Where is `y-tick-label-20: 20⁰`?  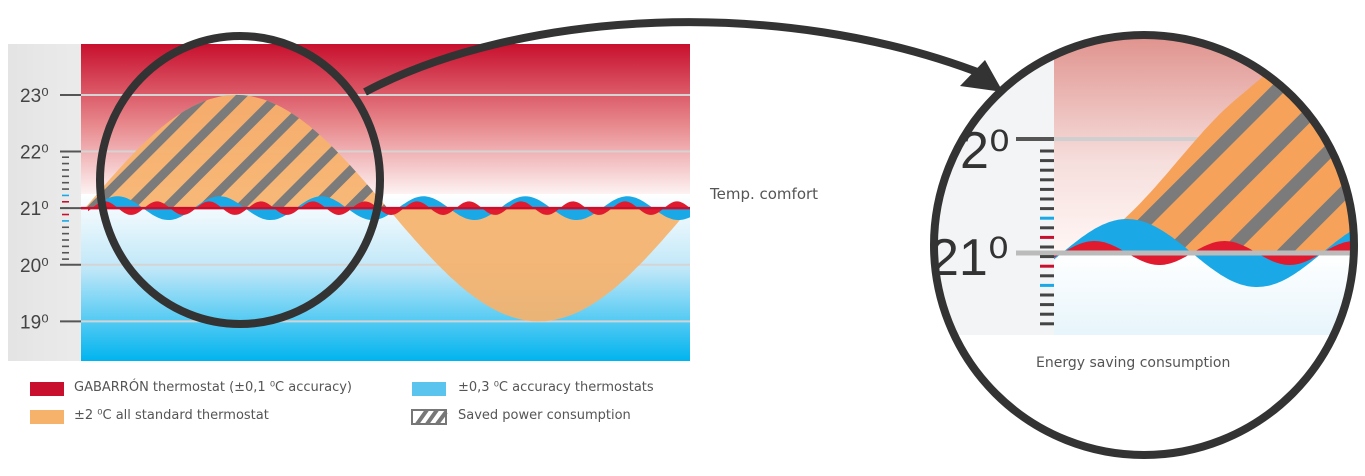 y-tick-label-20: 20⁰ is located at coordinates (34, 266).